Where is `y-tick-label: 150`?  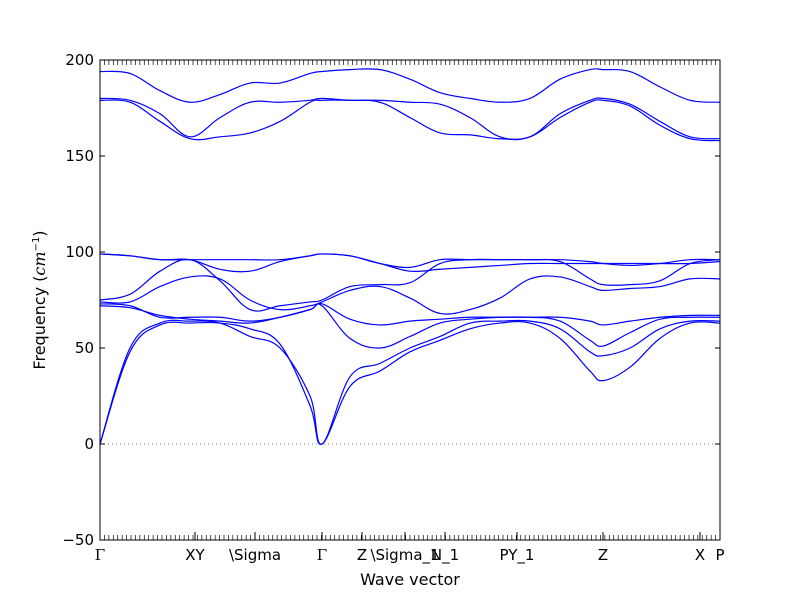 y-tick-label: 150 is located at coordinates (79, 156).